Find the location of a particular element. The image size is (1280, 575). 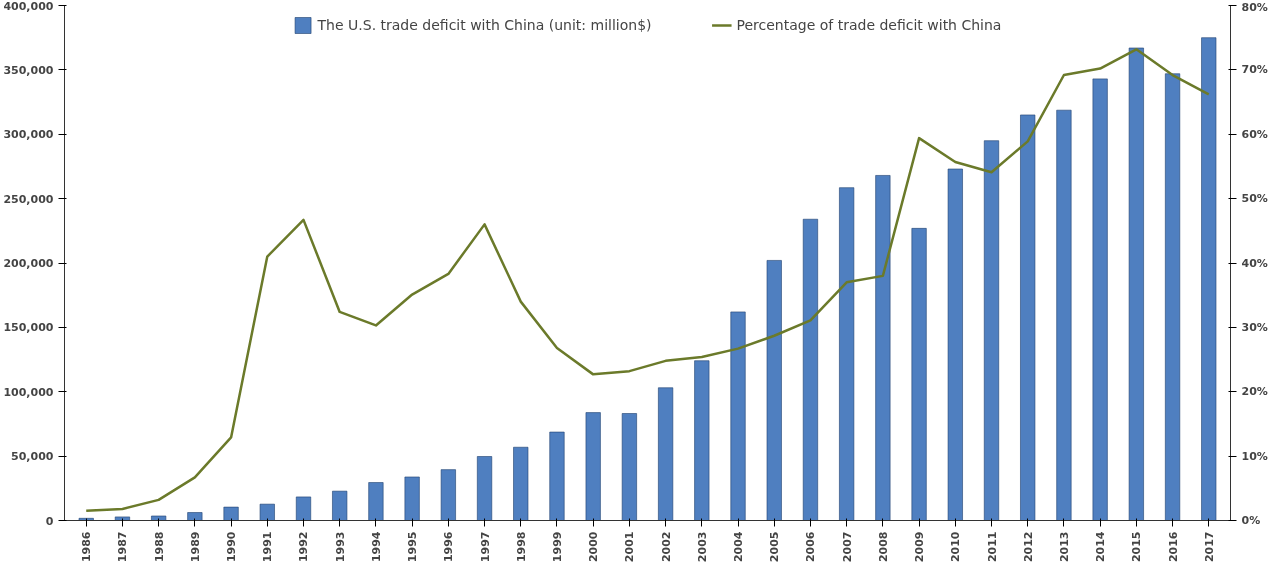

y2-tick-label: 60% is located at coordinates (1254, 134).